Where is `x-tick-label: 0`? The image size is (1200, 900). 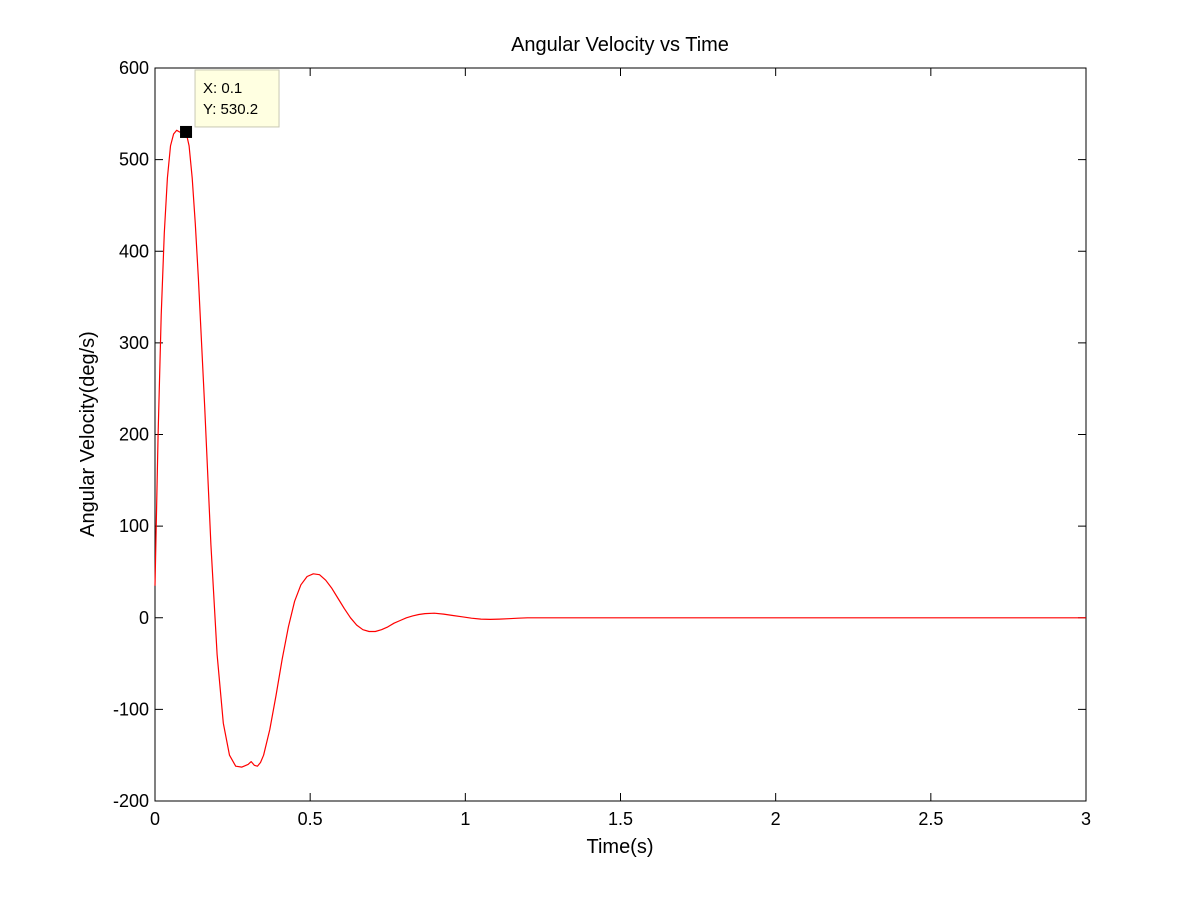 x-tick-label: 0 is located at coordinates (155, 819).